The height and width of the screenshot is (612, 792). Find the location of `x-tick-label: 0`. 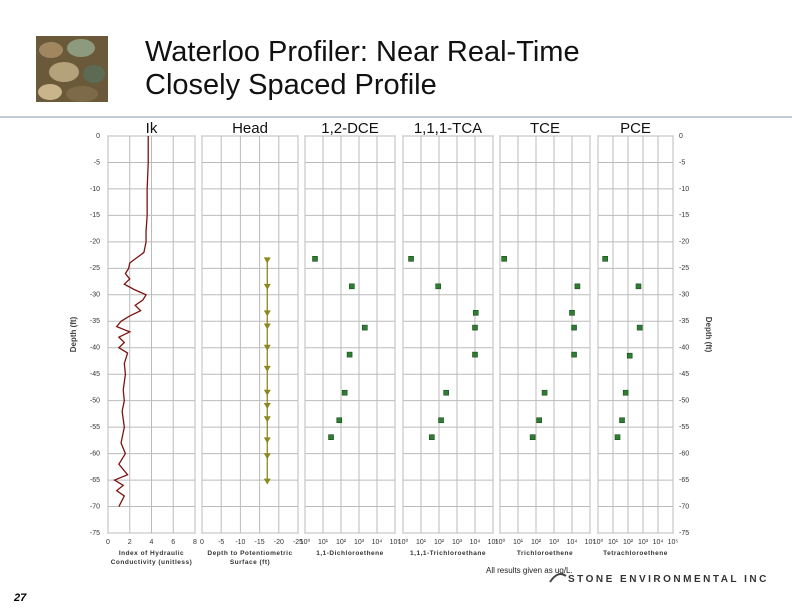

x-tick-label: 0 is located at coordinates (108, 542).